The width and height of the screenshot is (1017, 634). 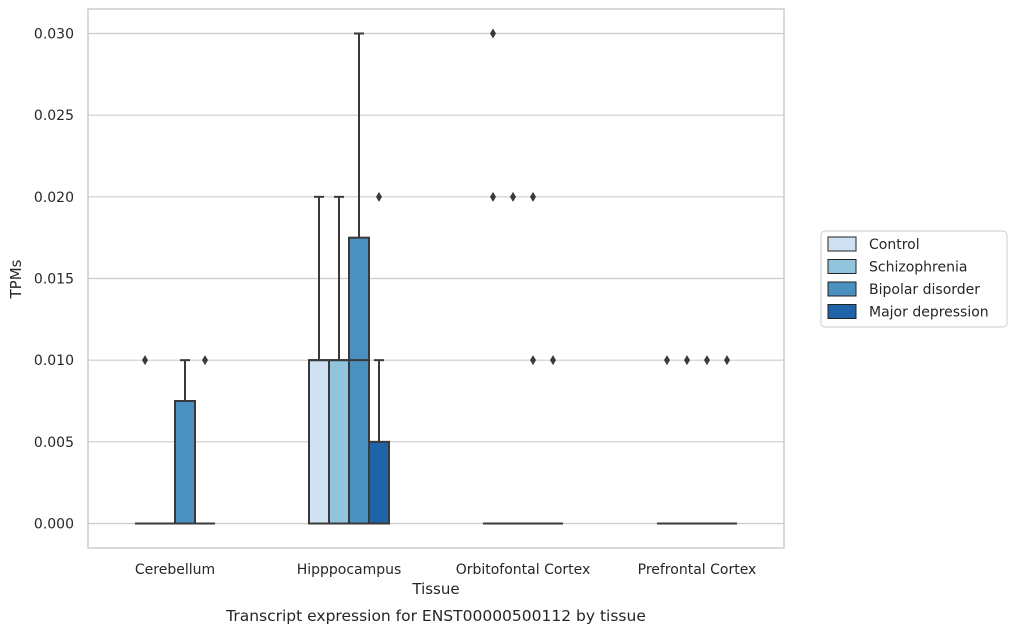 I want to click on legend-frame, so click(x=914, y=279).